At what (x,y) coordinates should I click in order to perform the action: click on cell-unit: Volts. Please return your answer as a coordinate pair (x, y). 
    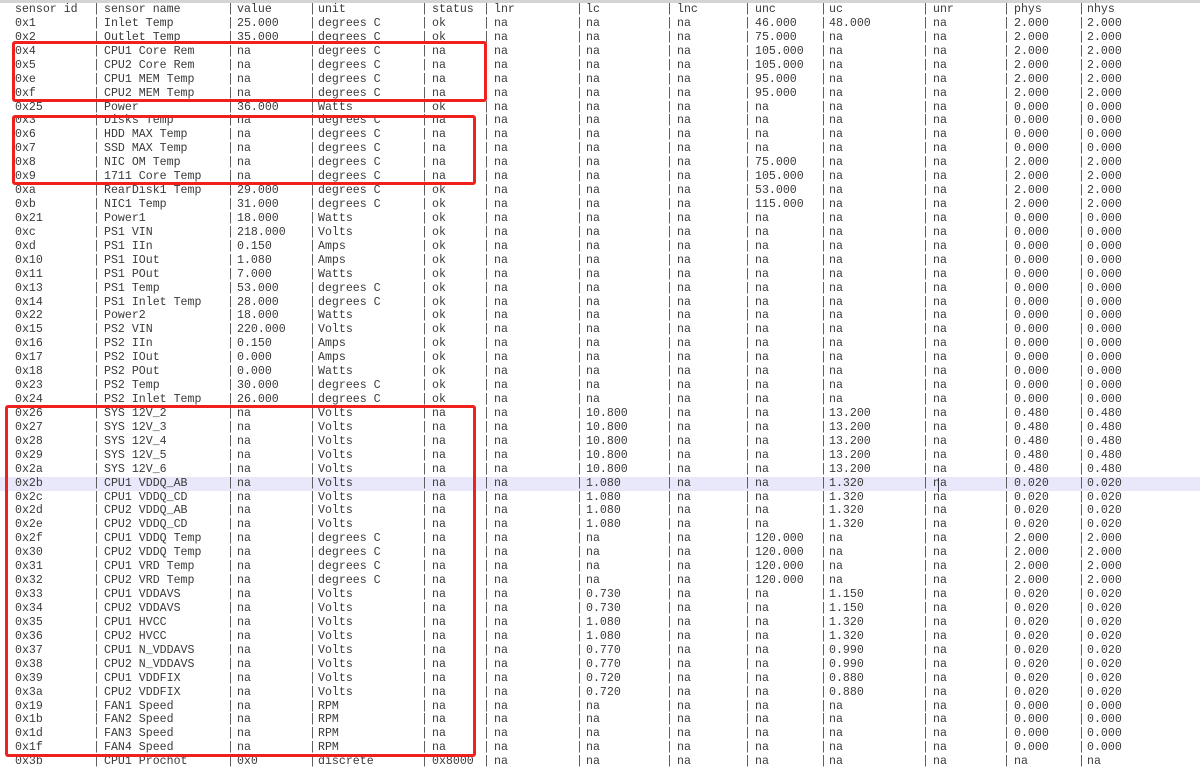
    Looking at the image, I should click on (335, 692).